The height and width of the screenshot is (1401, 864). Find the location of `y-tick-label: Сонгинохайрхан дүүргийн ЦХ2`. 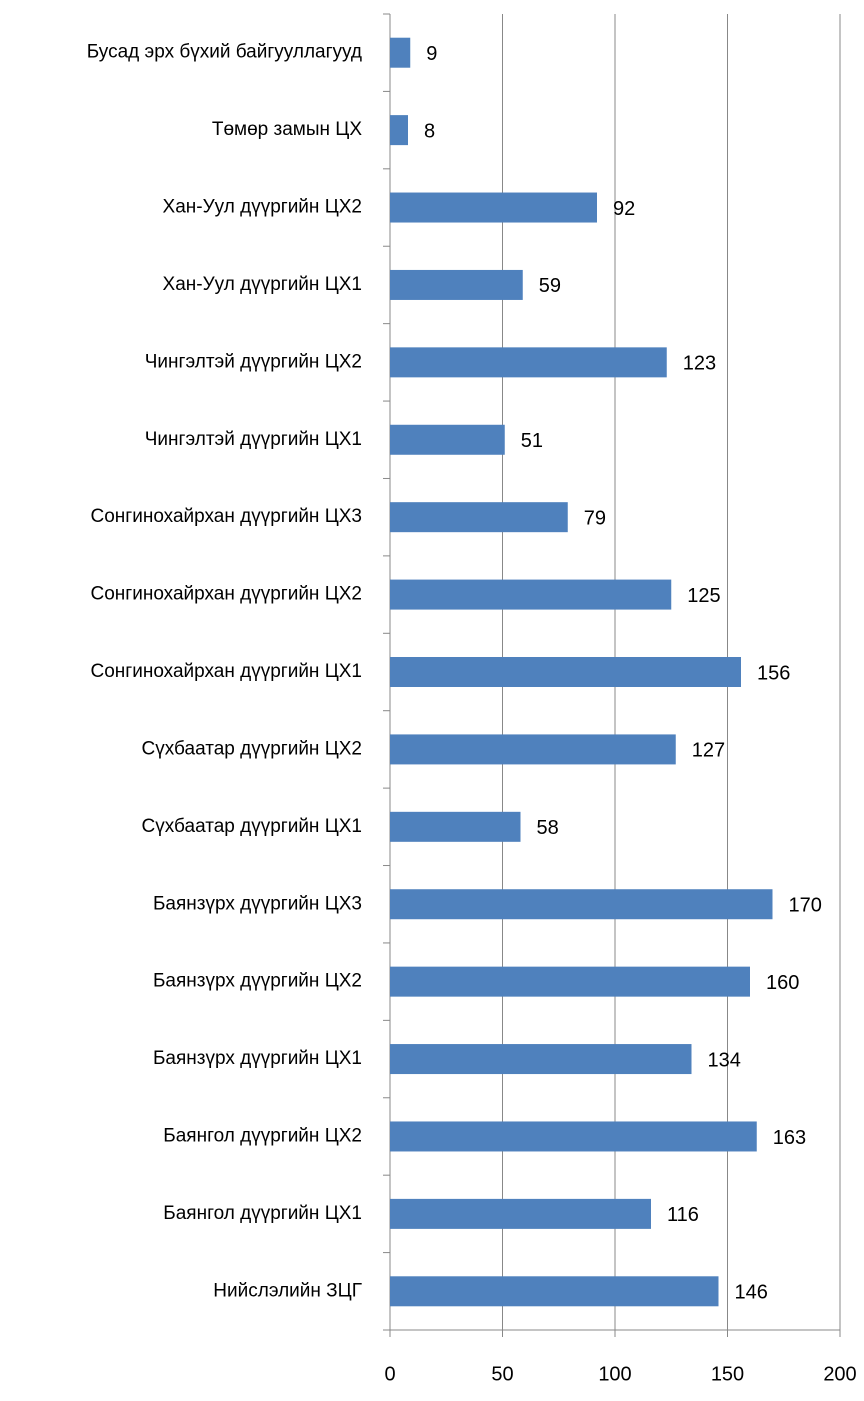

y-tick-label: Сонгинохайрхан дүүргийн ЦХ2 is located at coordinates (227, 594).